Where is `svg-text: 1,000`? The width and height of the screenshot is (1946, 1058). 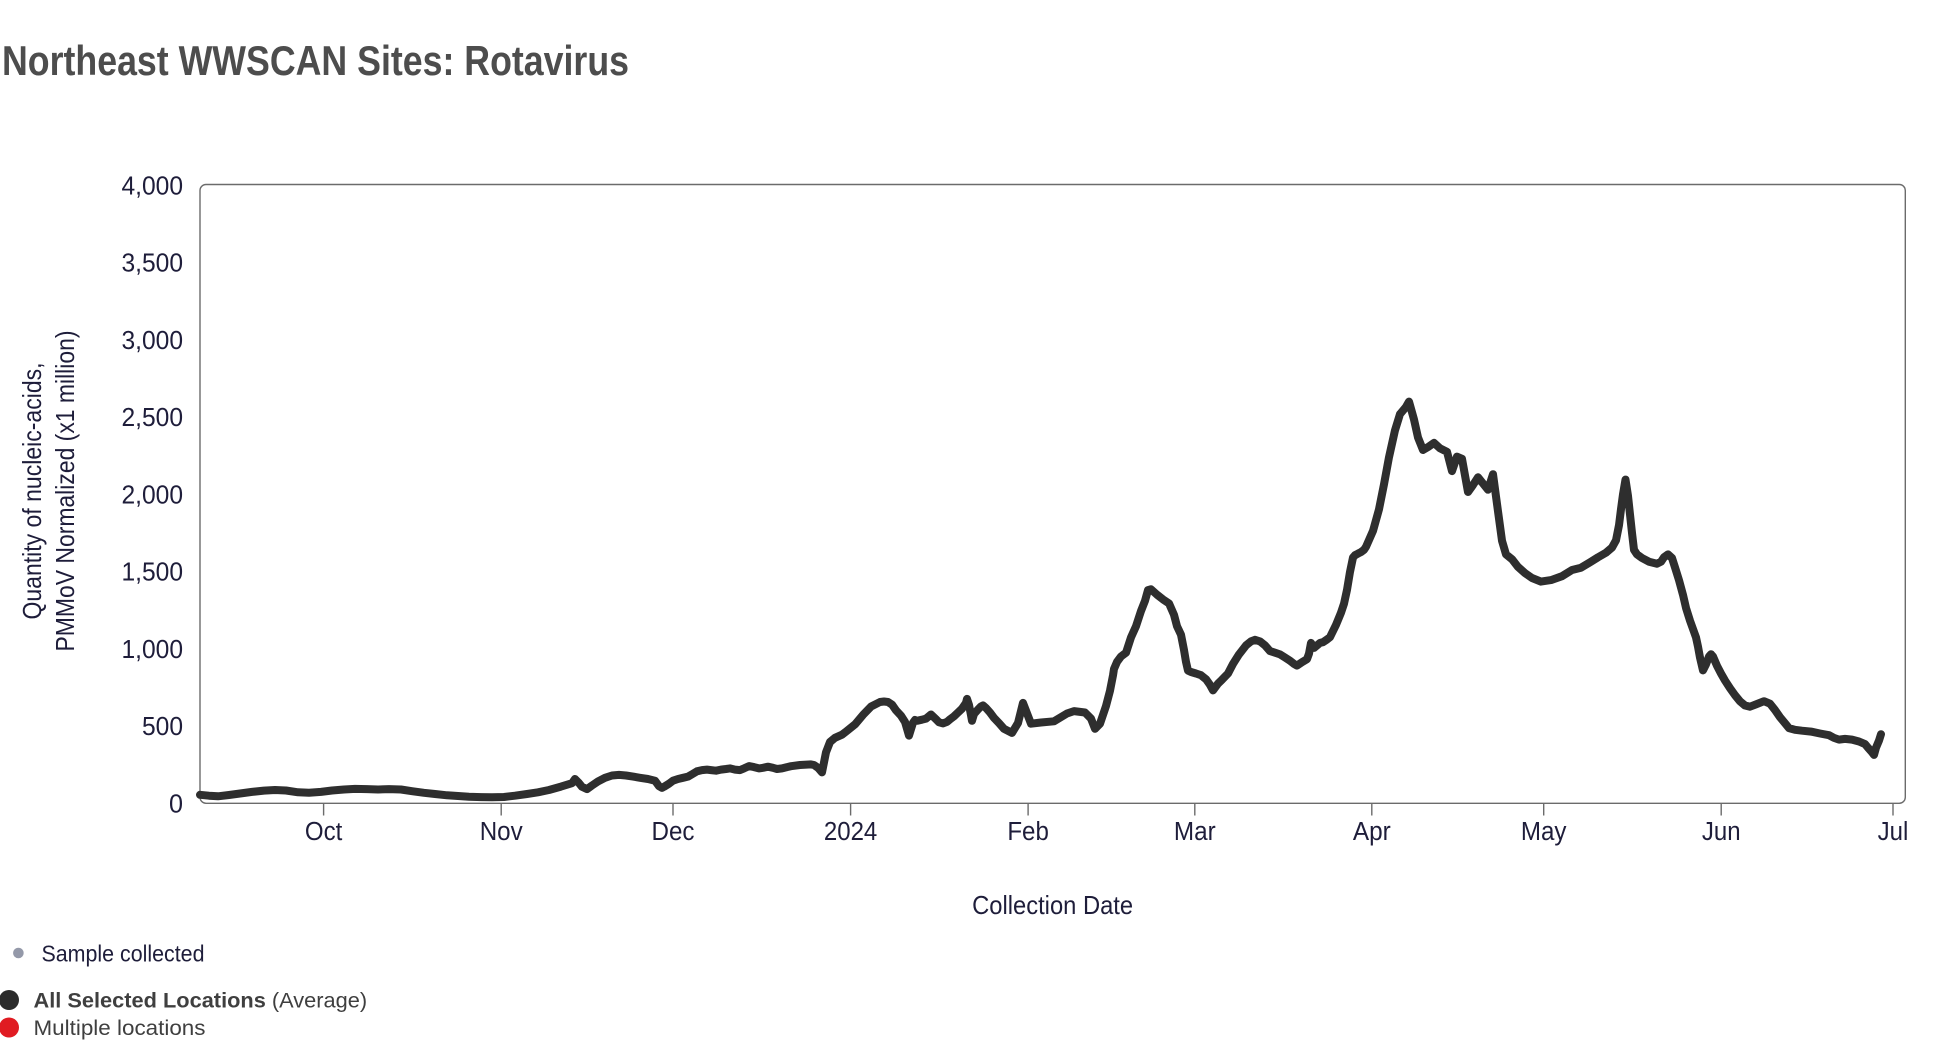 svg-text: 1,000 is located at coordinates (153, 650).